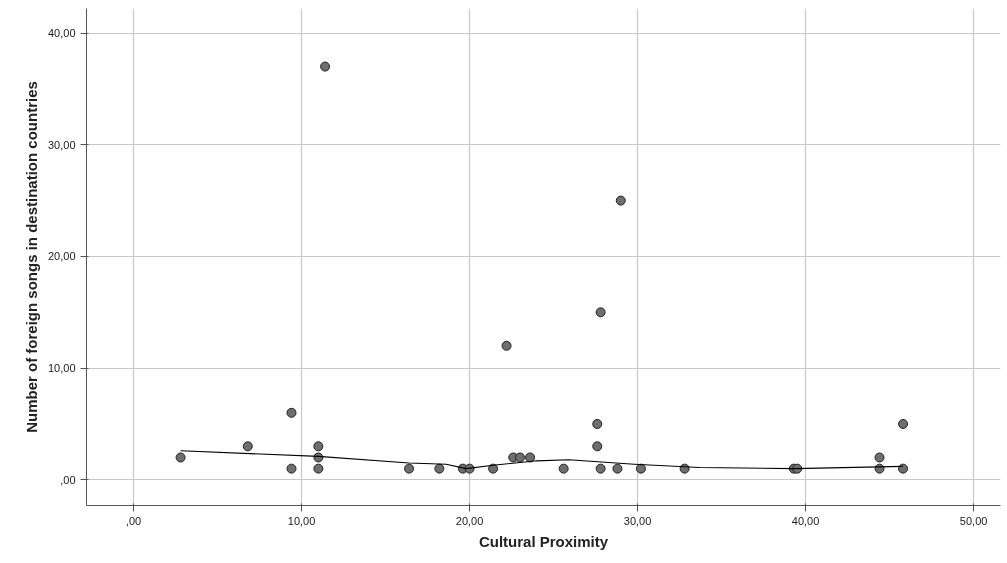  What do you see at coordinates (68, 479) in the screenshot?
I see `y-tick-label: ,00` at bounding box center [68, 479].